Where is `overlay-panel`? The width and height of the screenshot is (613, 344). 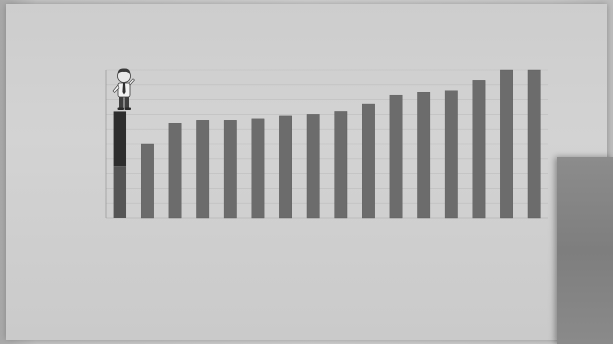
overlay-panel is located at coordinates (585, 250).